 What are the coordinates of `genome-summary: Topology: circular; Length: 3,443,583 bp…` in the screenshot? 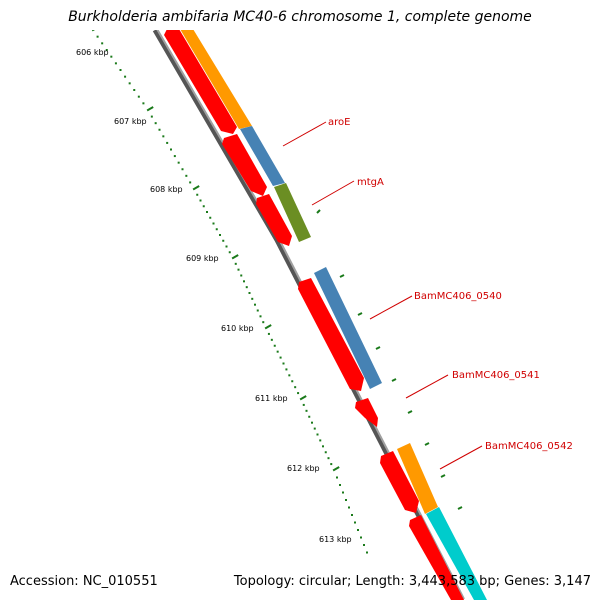 It's located at (412, 581).